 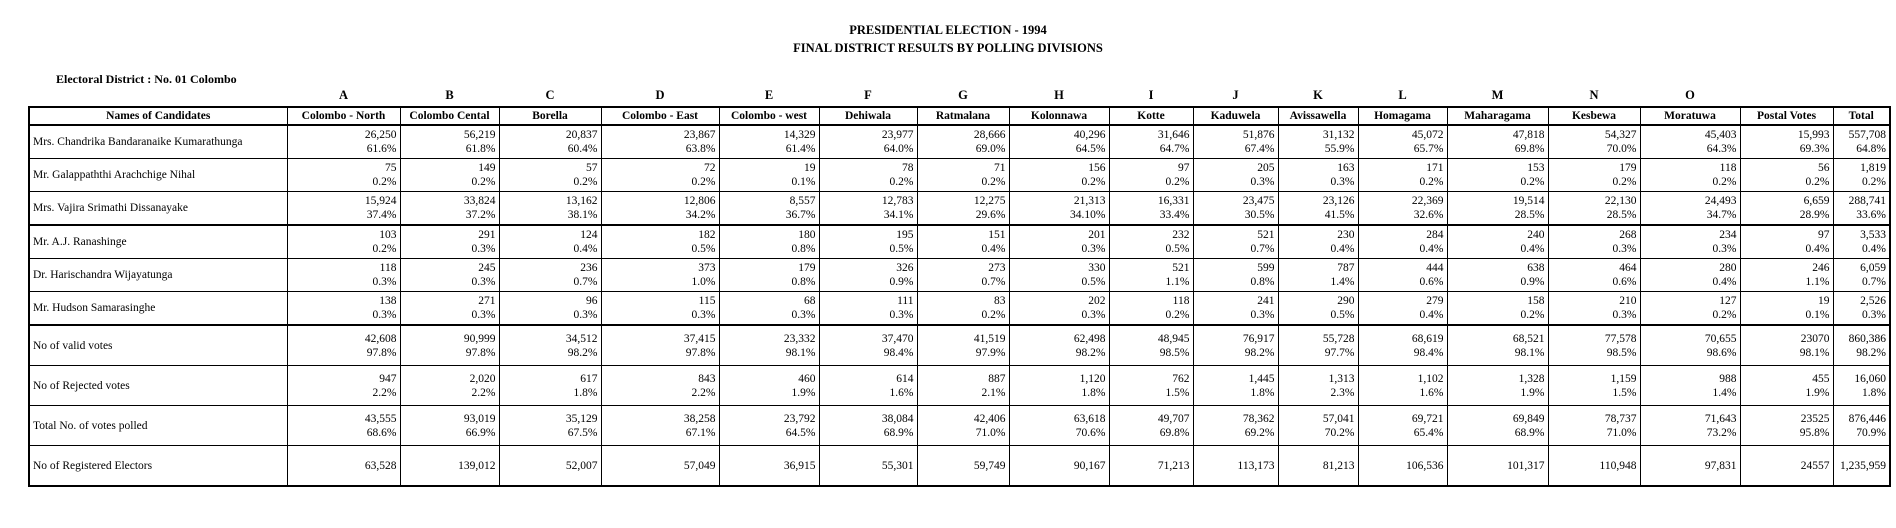 What do you see at coordinates (1628, 168) in the screenshot?
I see `vote-count: 179` at bounding box center [1628, 168].